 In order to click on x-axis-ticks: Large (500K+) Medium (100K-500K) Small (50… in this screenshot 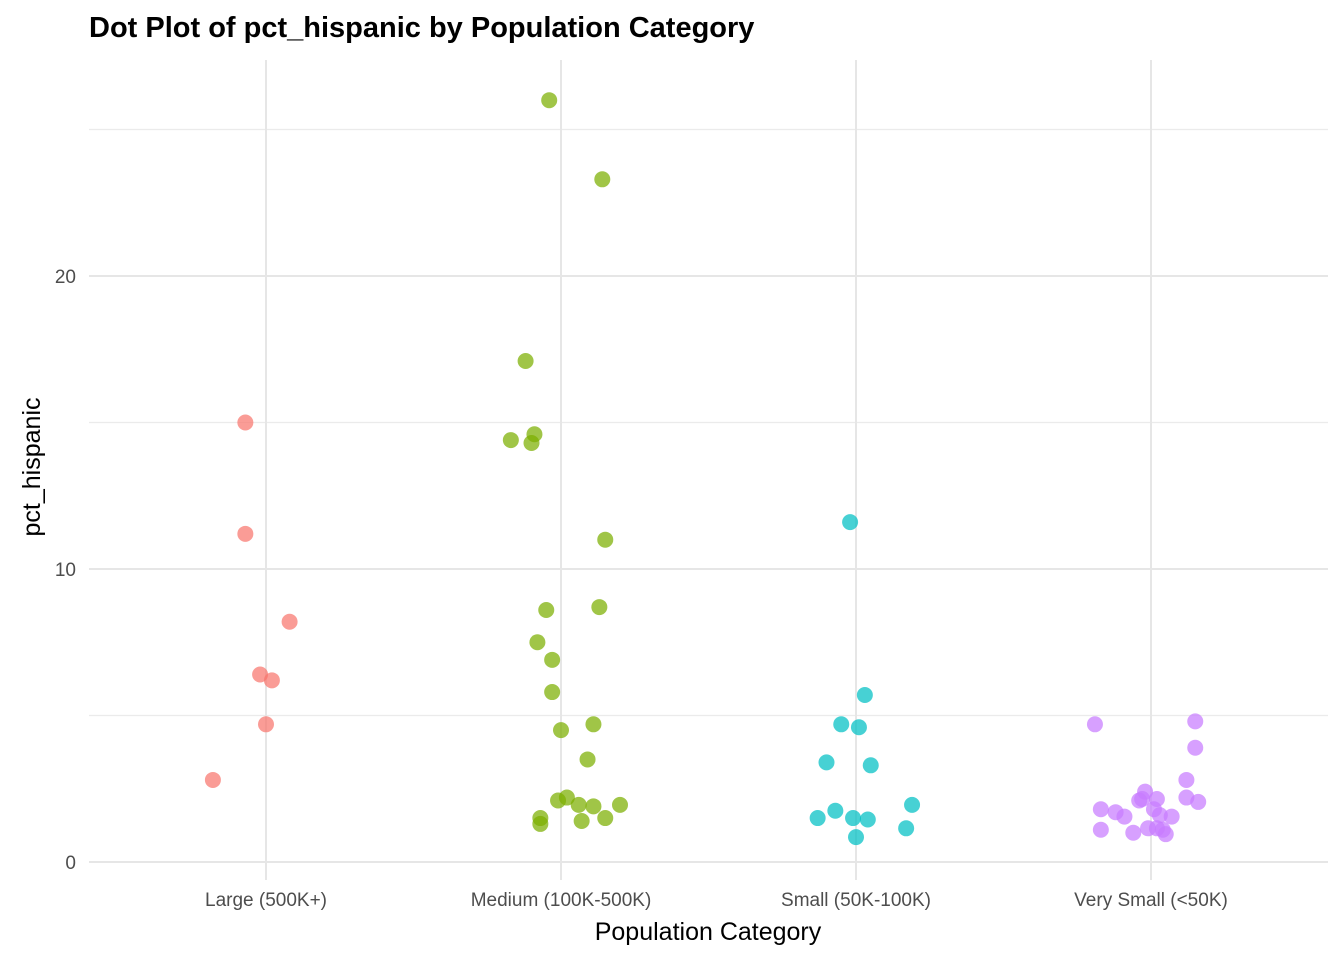, I will do `click(716, 900)`.